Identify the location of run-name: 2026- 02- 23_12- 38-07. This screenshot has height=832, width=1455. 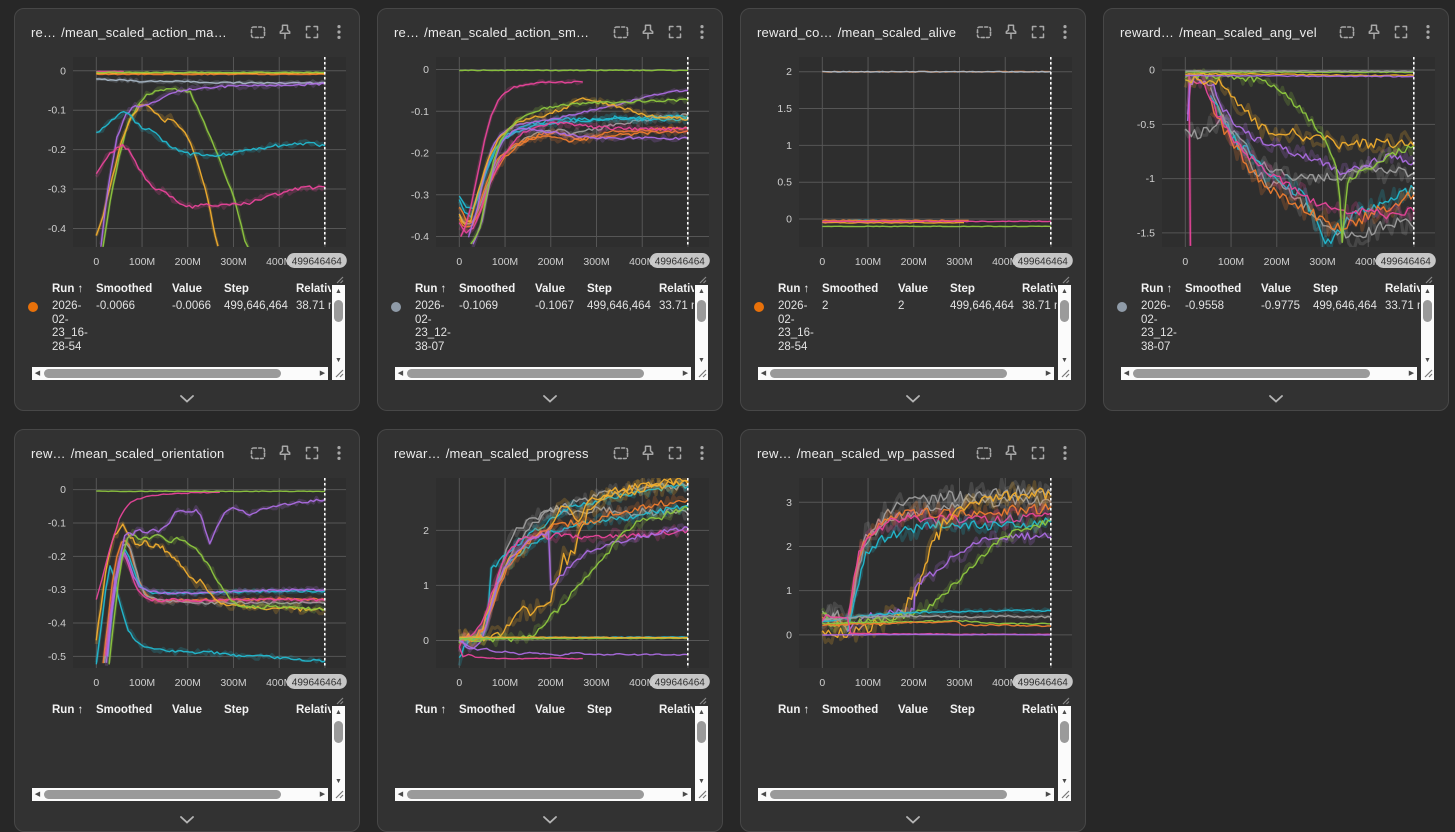
(433, 326).